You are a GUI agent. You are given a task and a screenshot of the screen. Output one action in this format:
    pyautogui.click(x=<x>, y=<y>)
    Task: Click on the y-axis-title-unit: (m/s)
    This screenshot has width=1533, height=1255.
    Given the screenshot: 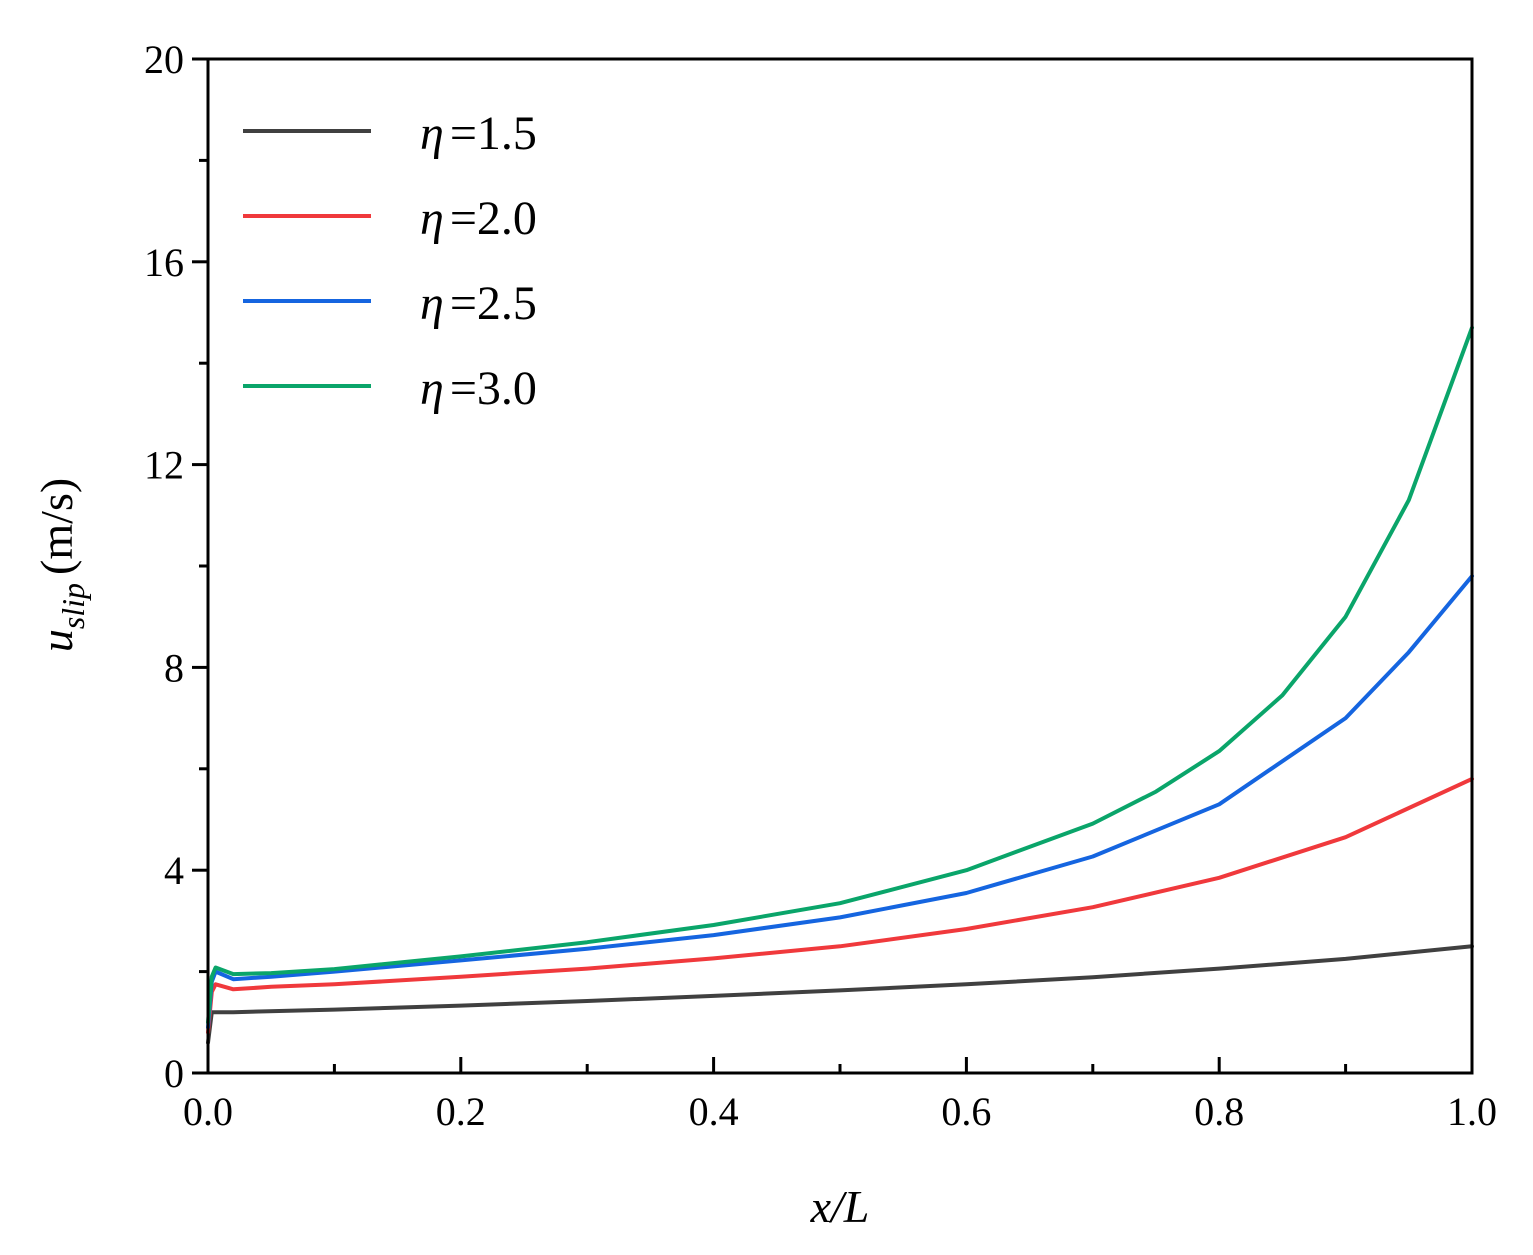 What is the action you would take?
    pyautogui.click(x=56, y=526)
    